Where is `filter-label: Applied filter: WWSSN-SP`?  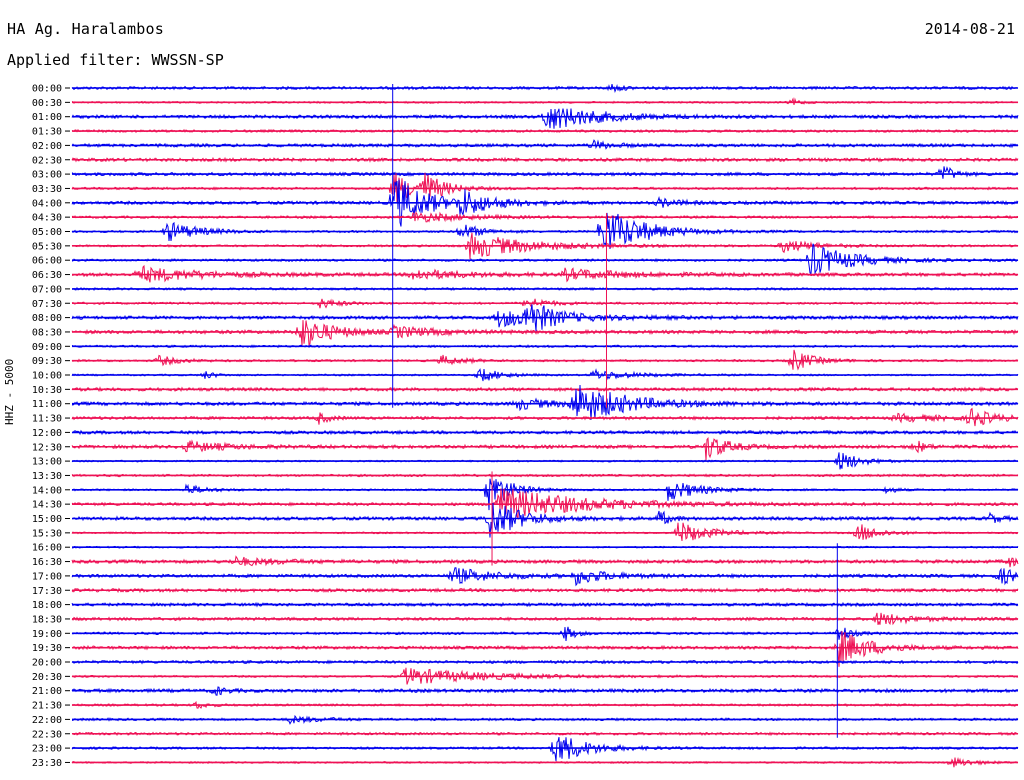
filter-label: Applied filter: WWSSN-SP is located at coordinates (115, 60).